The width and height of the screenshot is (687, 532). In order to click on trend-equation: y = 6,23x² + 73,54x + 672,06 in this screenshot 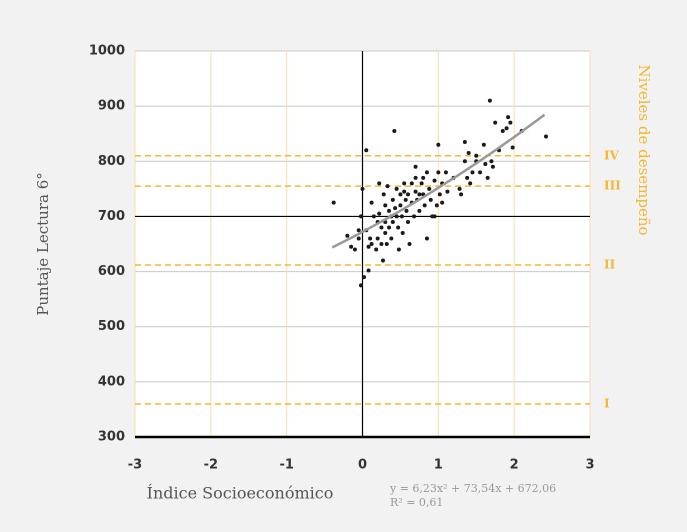, I will do `click(472, 488)`.